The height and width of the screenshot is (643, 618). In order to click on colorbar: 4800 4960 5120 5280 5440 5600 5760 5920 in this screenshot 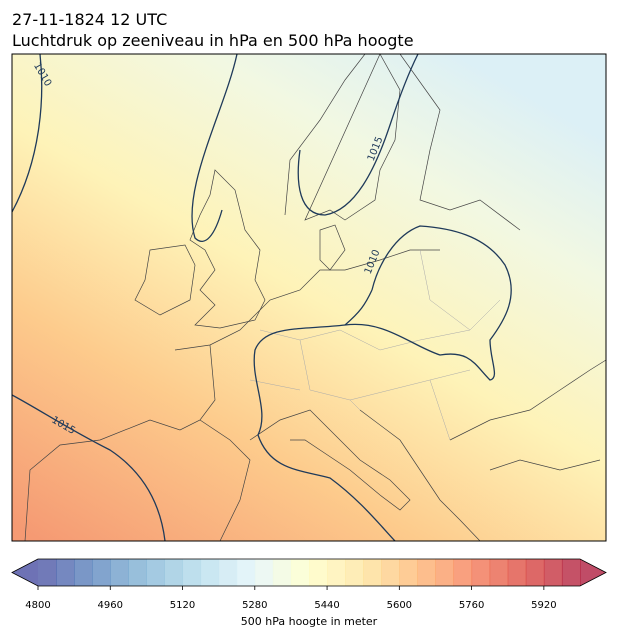, I will do `click(309, 584)`.